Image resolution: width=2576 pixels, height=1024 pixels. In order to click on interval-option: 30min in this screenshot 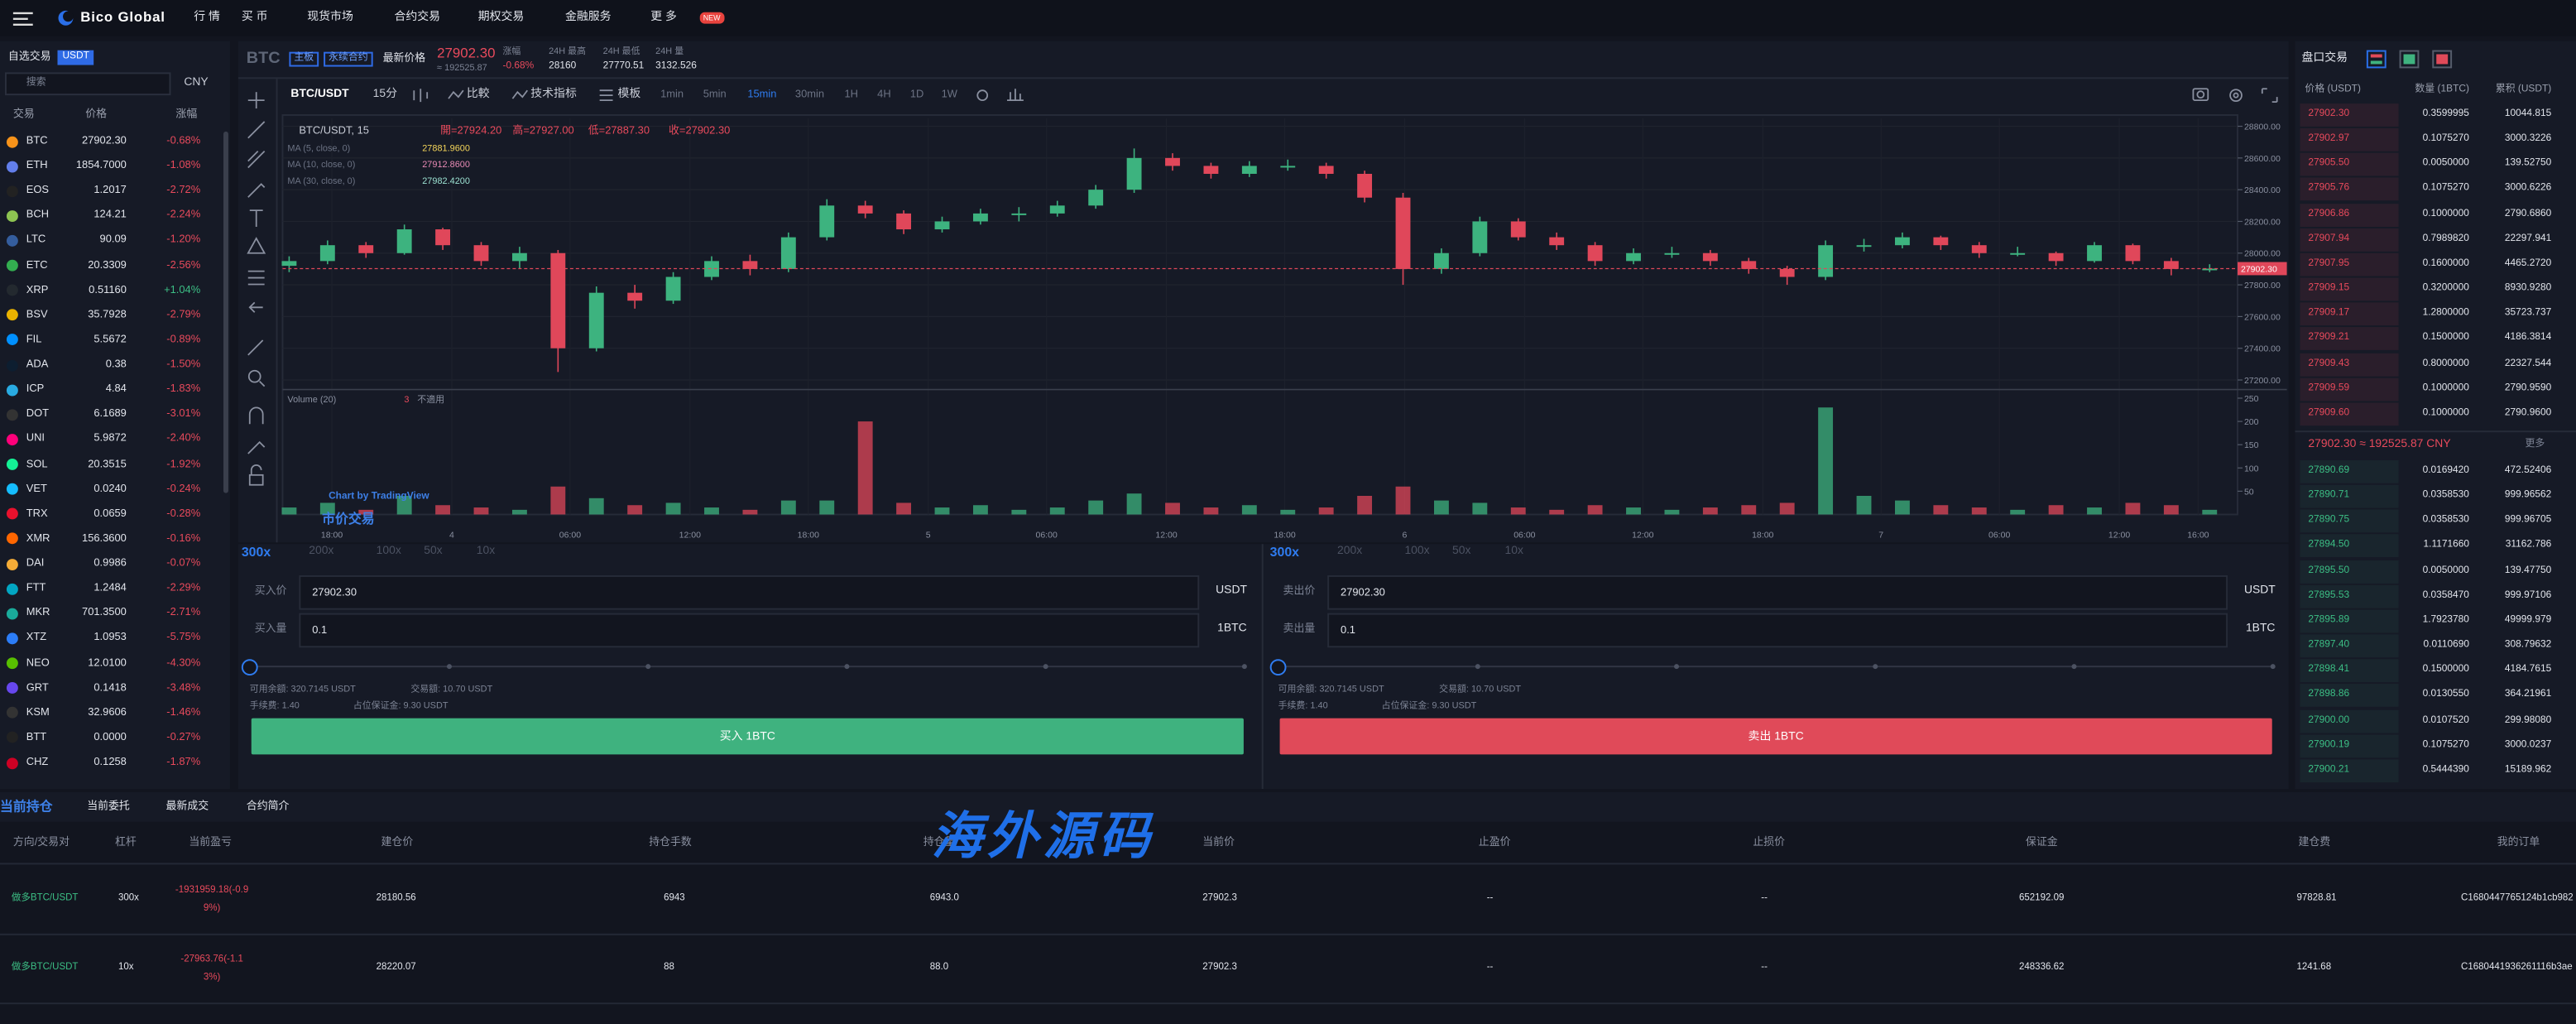, I will do `click(810, 95)`.